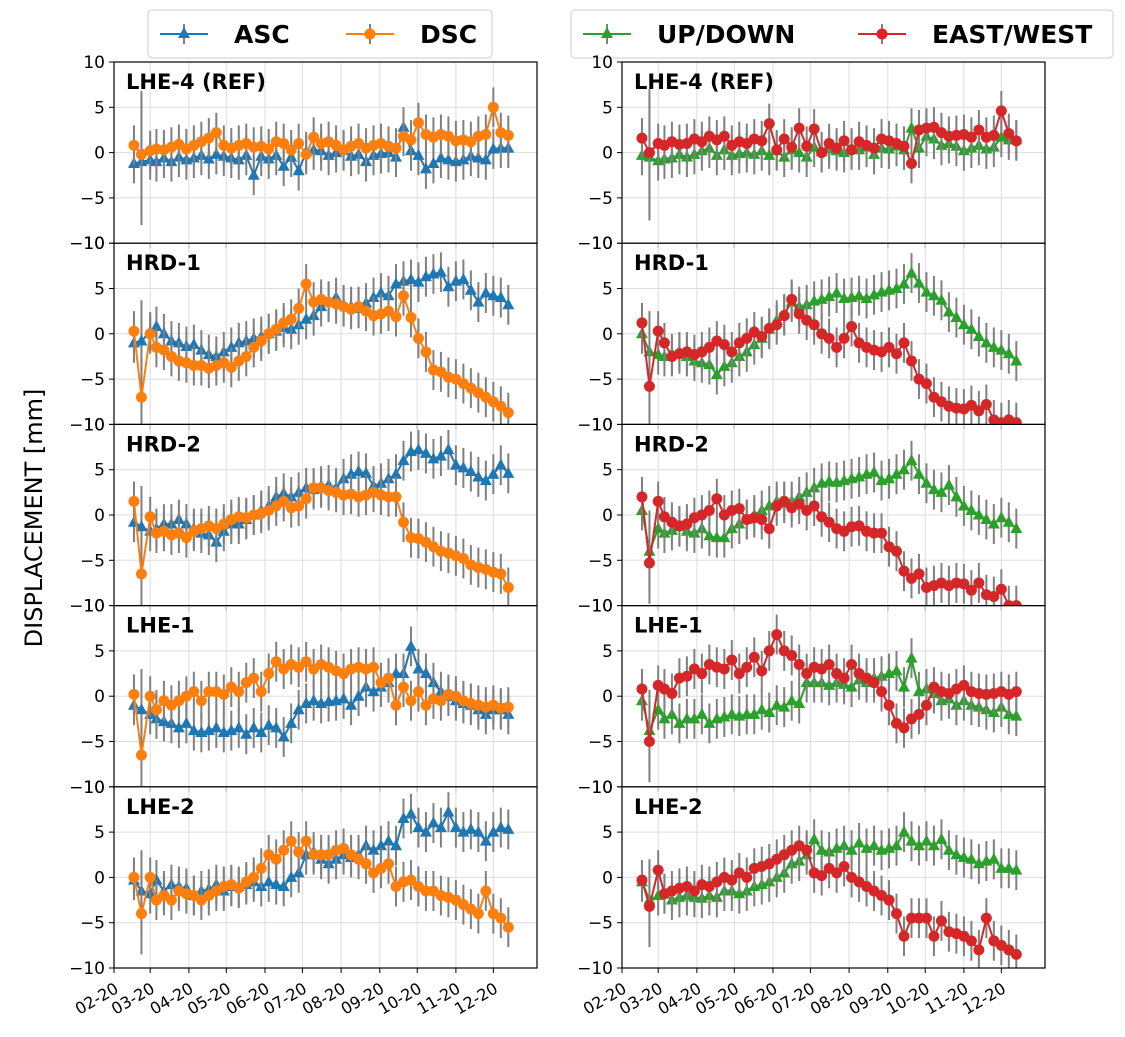  What do you see at coordinates (704, 82) in the screenshot?
I see `panel-lhe-4-ref-ud-ew-label: LHE-4 (REF)` at bounding box center [704, 82].